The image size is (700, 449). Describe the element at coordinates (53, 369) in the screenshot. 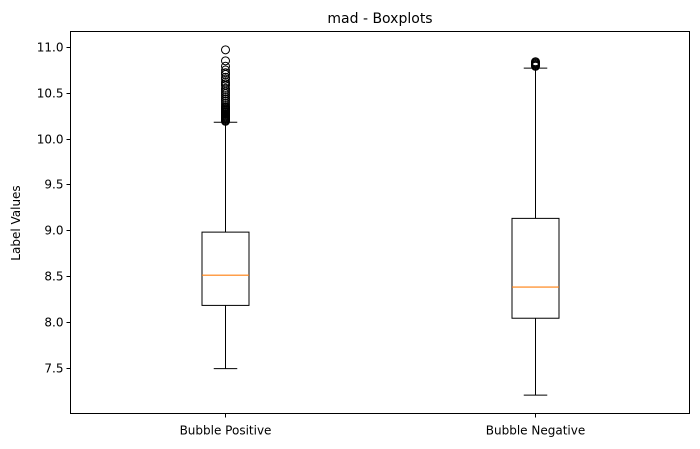

I see `y-tick-label: 7.5` at that location.